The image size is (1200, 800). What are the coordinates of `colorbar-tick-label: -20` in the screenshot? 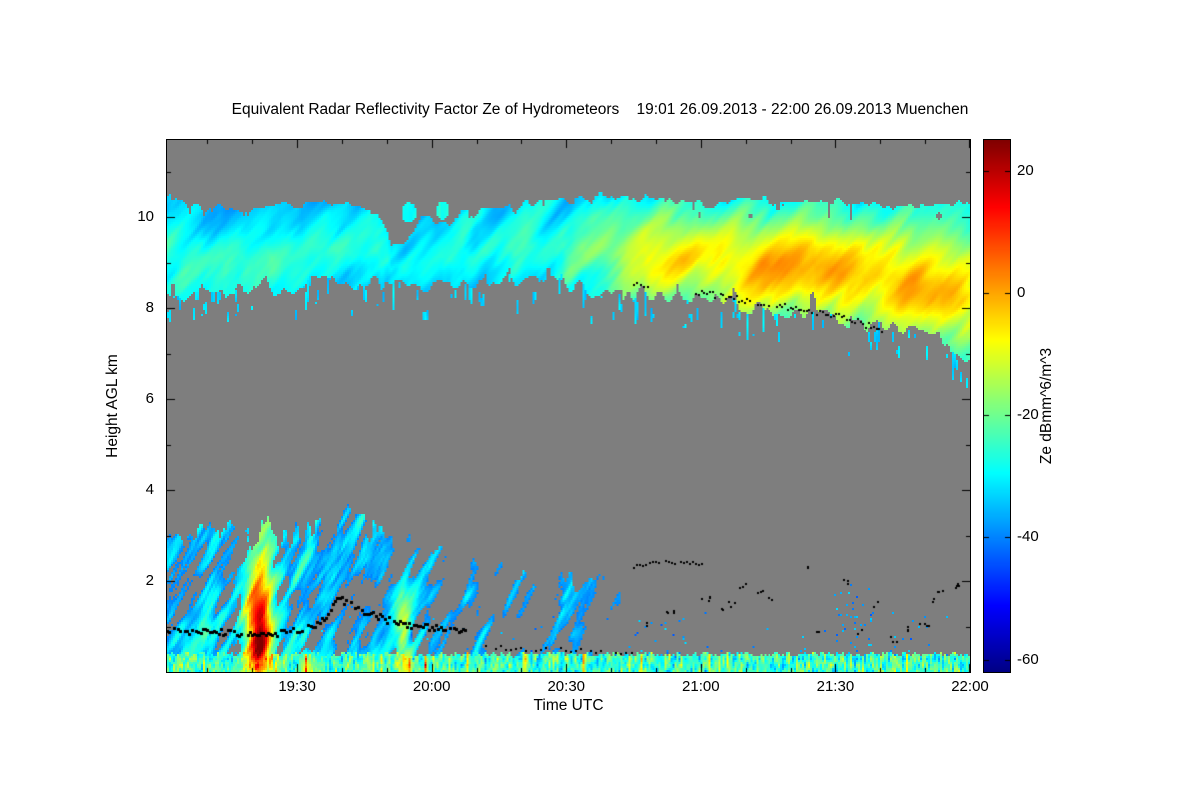 It's located at (1028, 415).